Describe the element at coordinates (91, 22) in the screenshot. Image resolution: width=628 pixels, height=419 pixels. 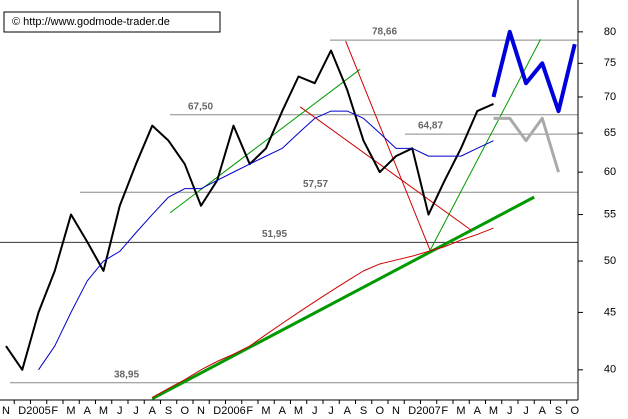
I see `chart-title: © http://www.godmode-trader.de` at that location.